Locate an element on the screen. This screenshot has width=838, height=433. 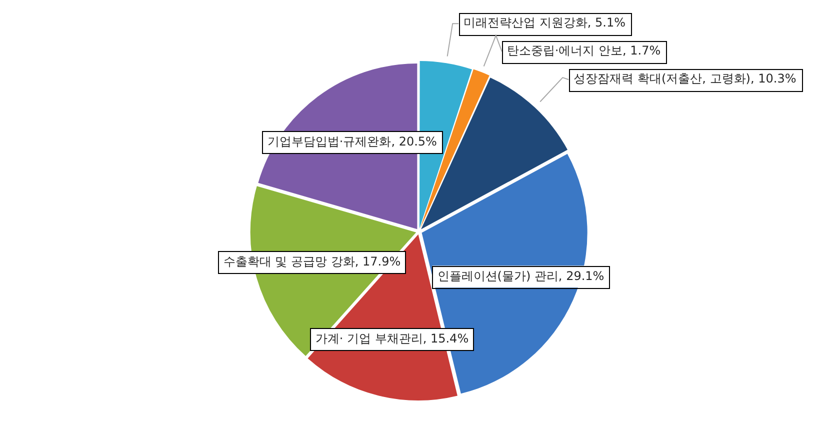
slice-label: 성장잠재력 확대(저출산, 고령화), 10.3% is located at coordinates (685, 79).